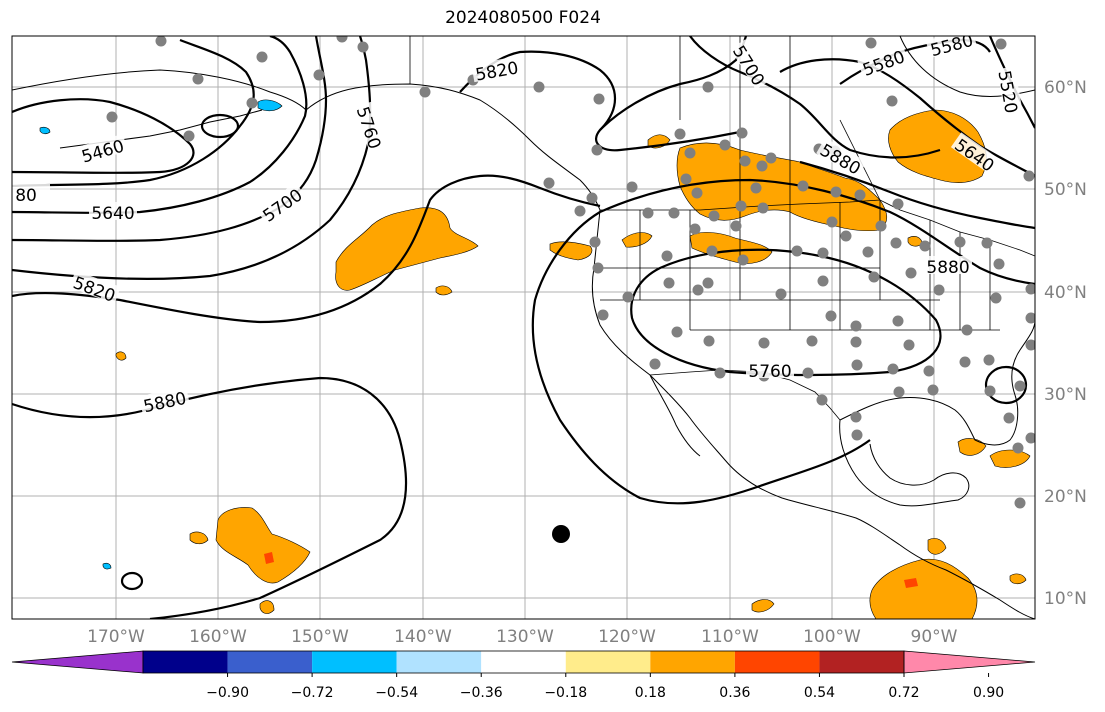 This screenshot has height=712, width=1105. Describe the element at coordinates (306, 140) in the screenshot. I see `alaska-coast` at that location.